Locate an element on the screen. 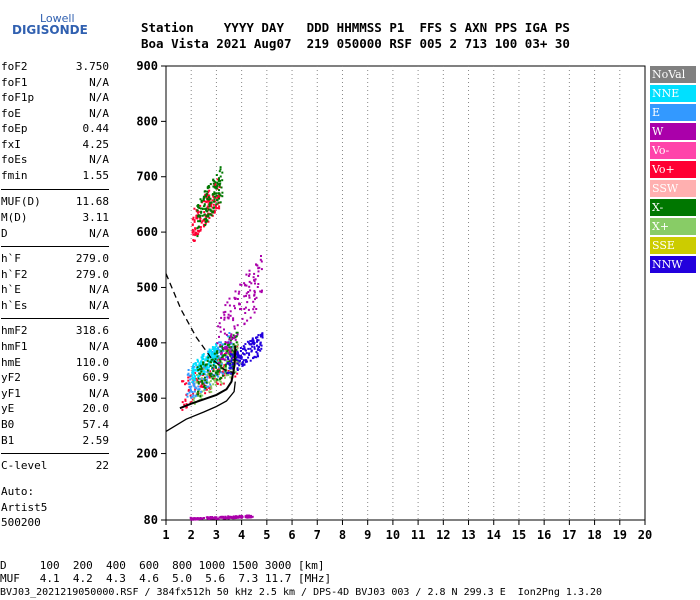 This screenshot has height=600, width=700. legend-item: W is located at coordinates (673, 131).